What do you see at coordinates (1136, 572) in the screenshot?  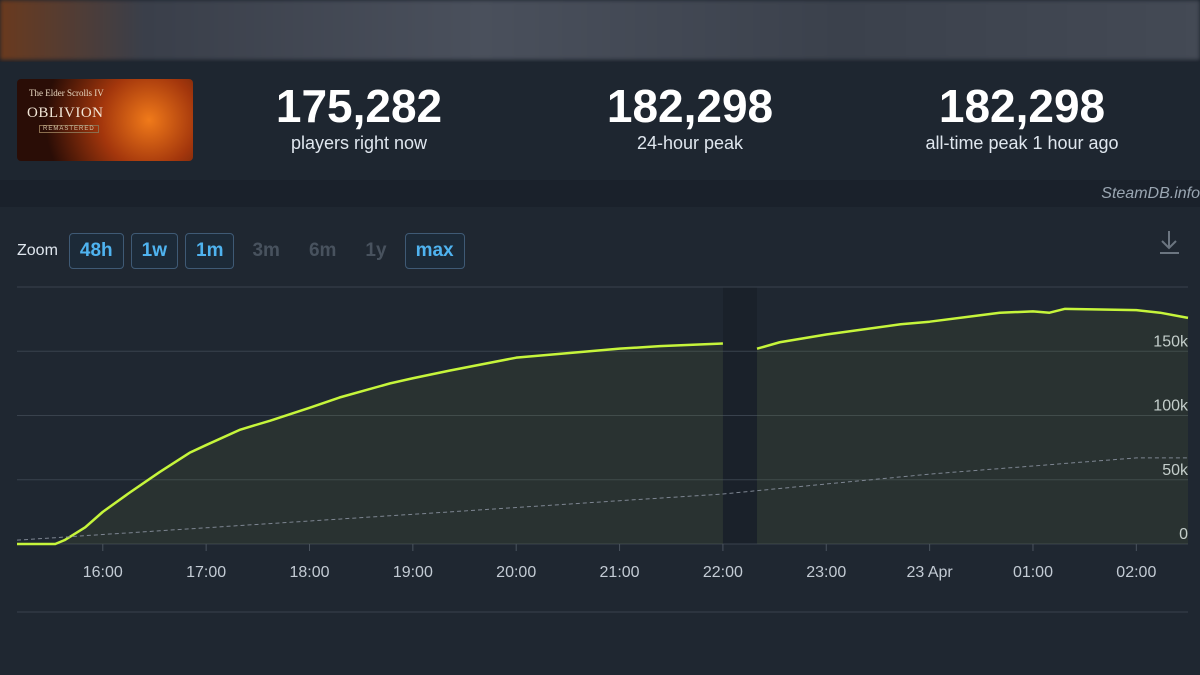 I see `x-tick-label: 02:00` at bounding box center [1136, 572].